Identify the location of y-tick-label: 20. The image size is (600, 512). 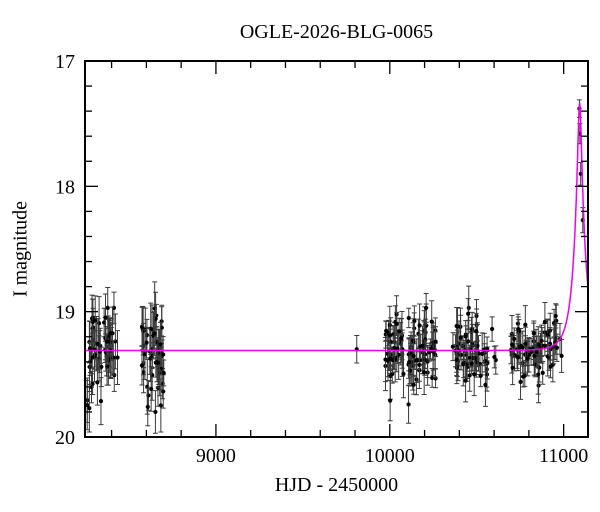
(65, 438).